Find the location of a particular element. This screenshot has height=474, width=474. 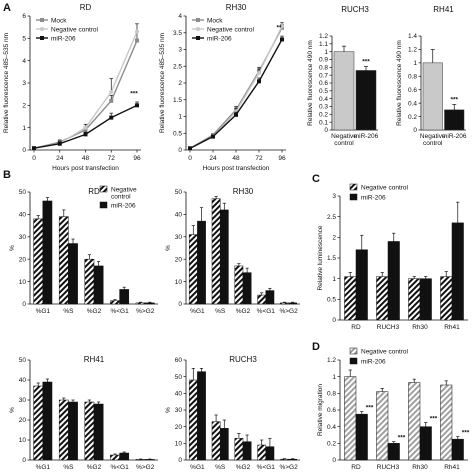

x-category-label: Rh41 is located at coordinates (452, 327).